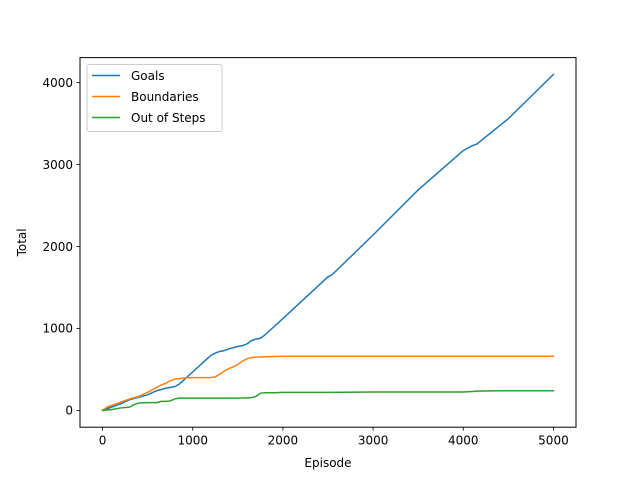  What do you see at coordinates (328, 383) in the screenshot?
I see `series-line-boundaries` at bounding box center [328, 383].